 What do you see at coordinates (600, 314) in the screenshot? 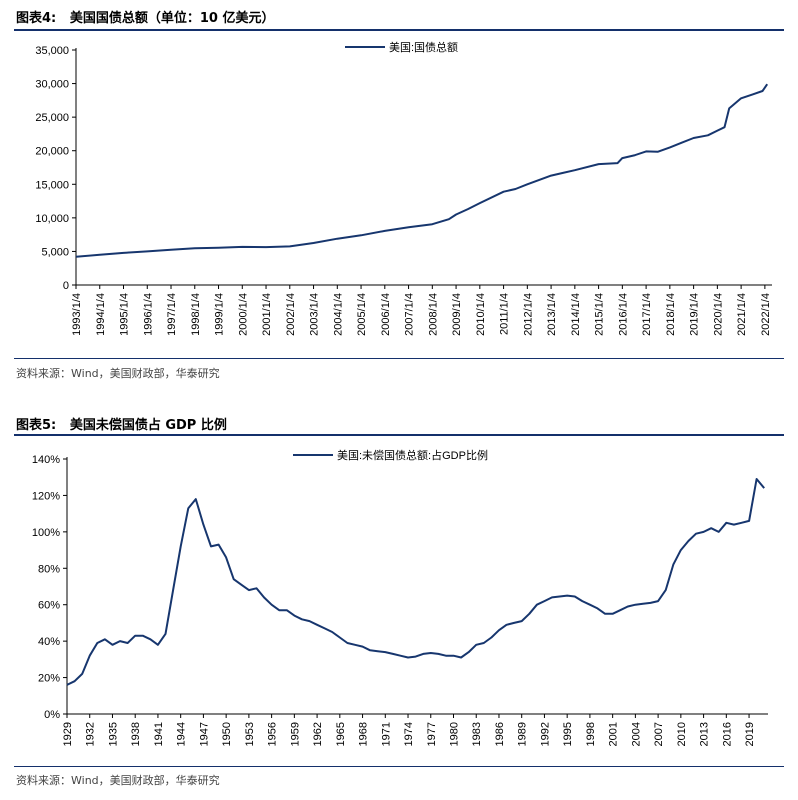
I see `debt-x-tick-label: 2015/1/4` at bounding box center [600, 314].